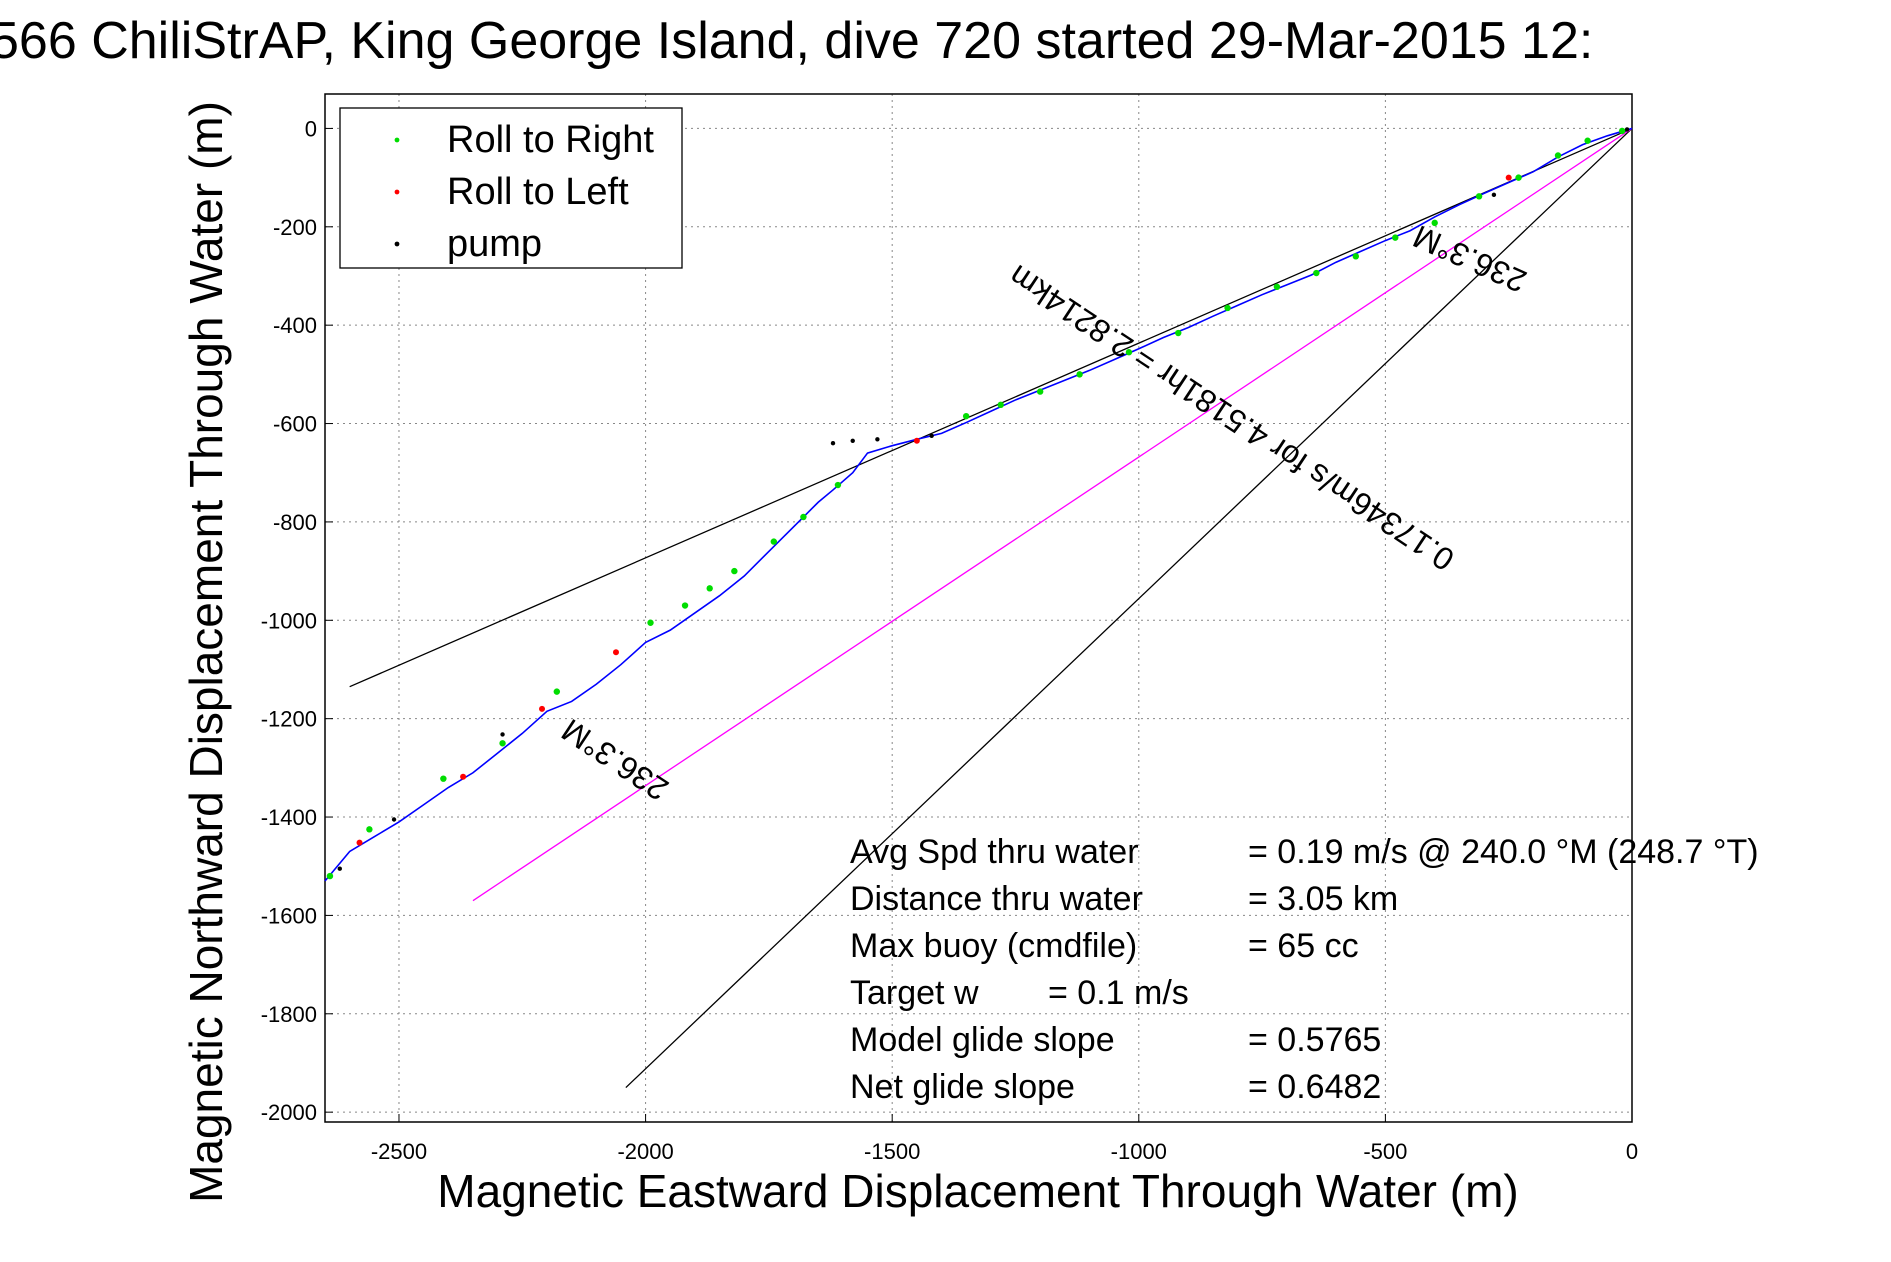 The image size is (1891, 1262). I want to click on legend-box, so click(511, 188).